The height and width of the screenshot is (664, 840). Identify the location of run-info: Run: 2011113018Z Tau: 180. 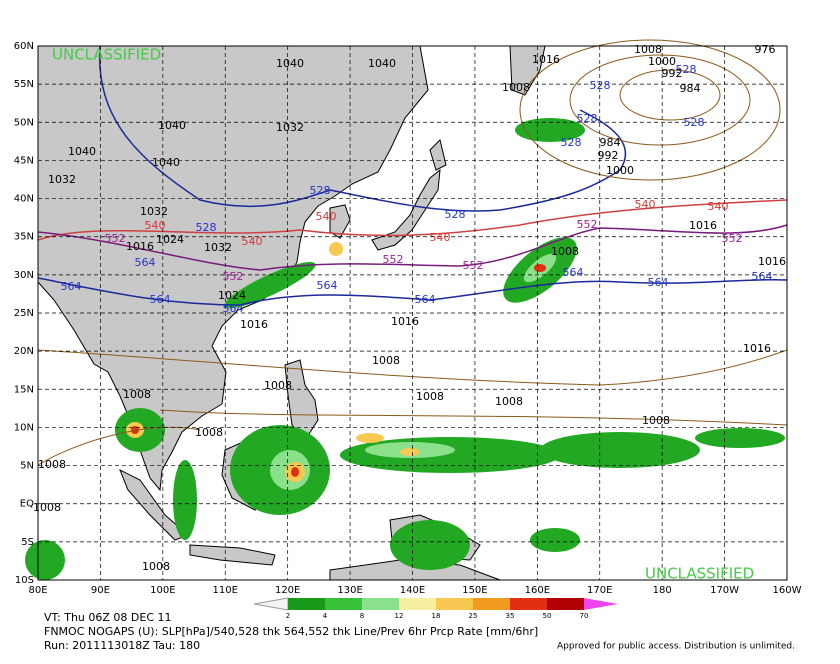
(122, 645).